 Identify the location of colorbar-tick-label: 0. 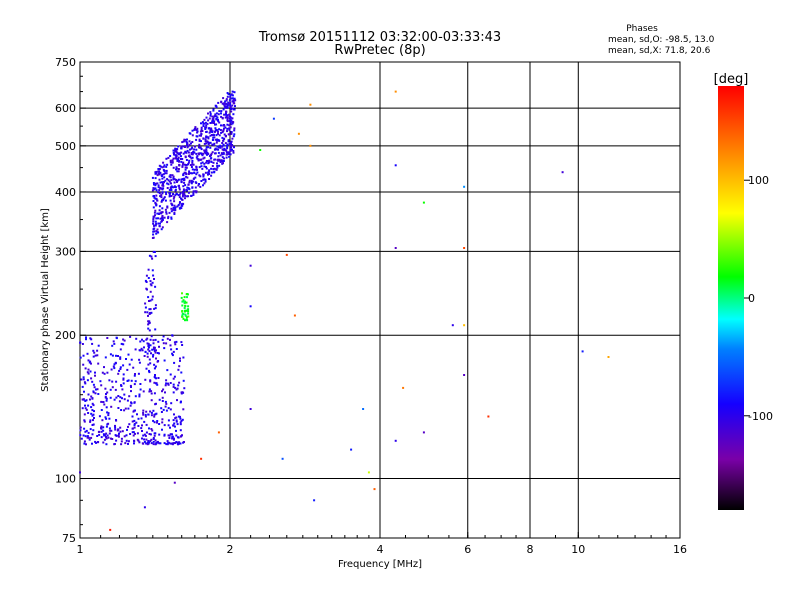
(751, 298).